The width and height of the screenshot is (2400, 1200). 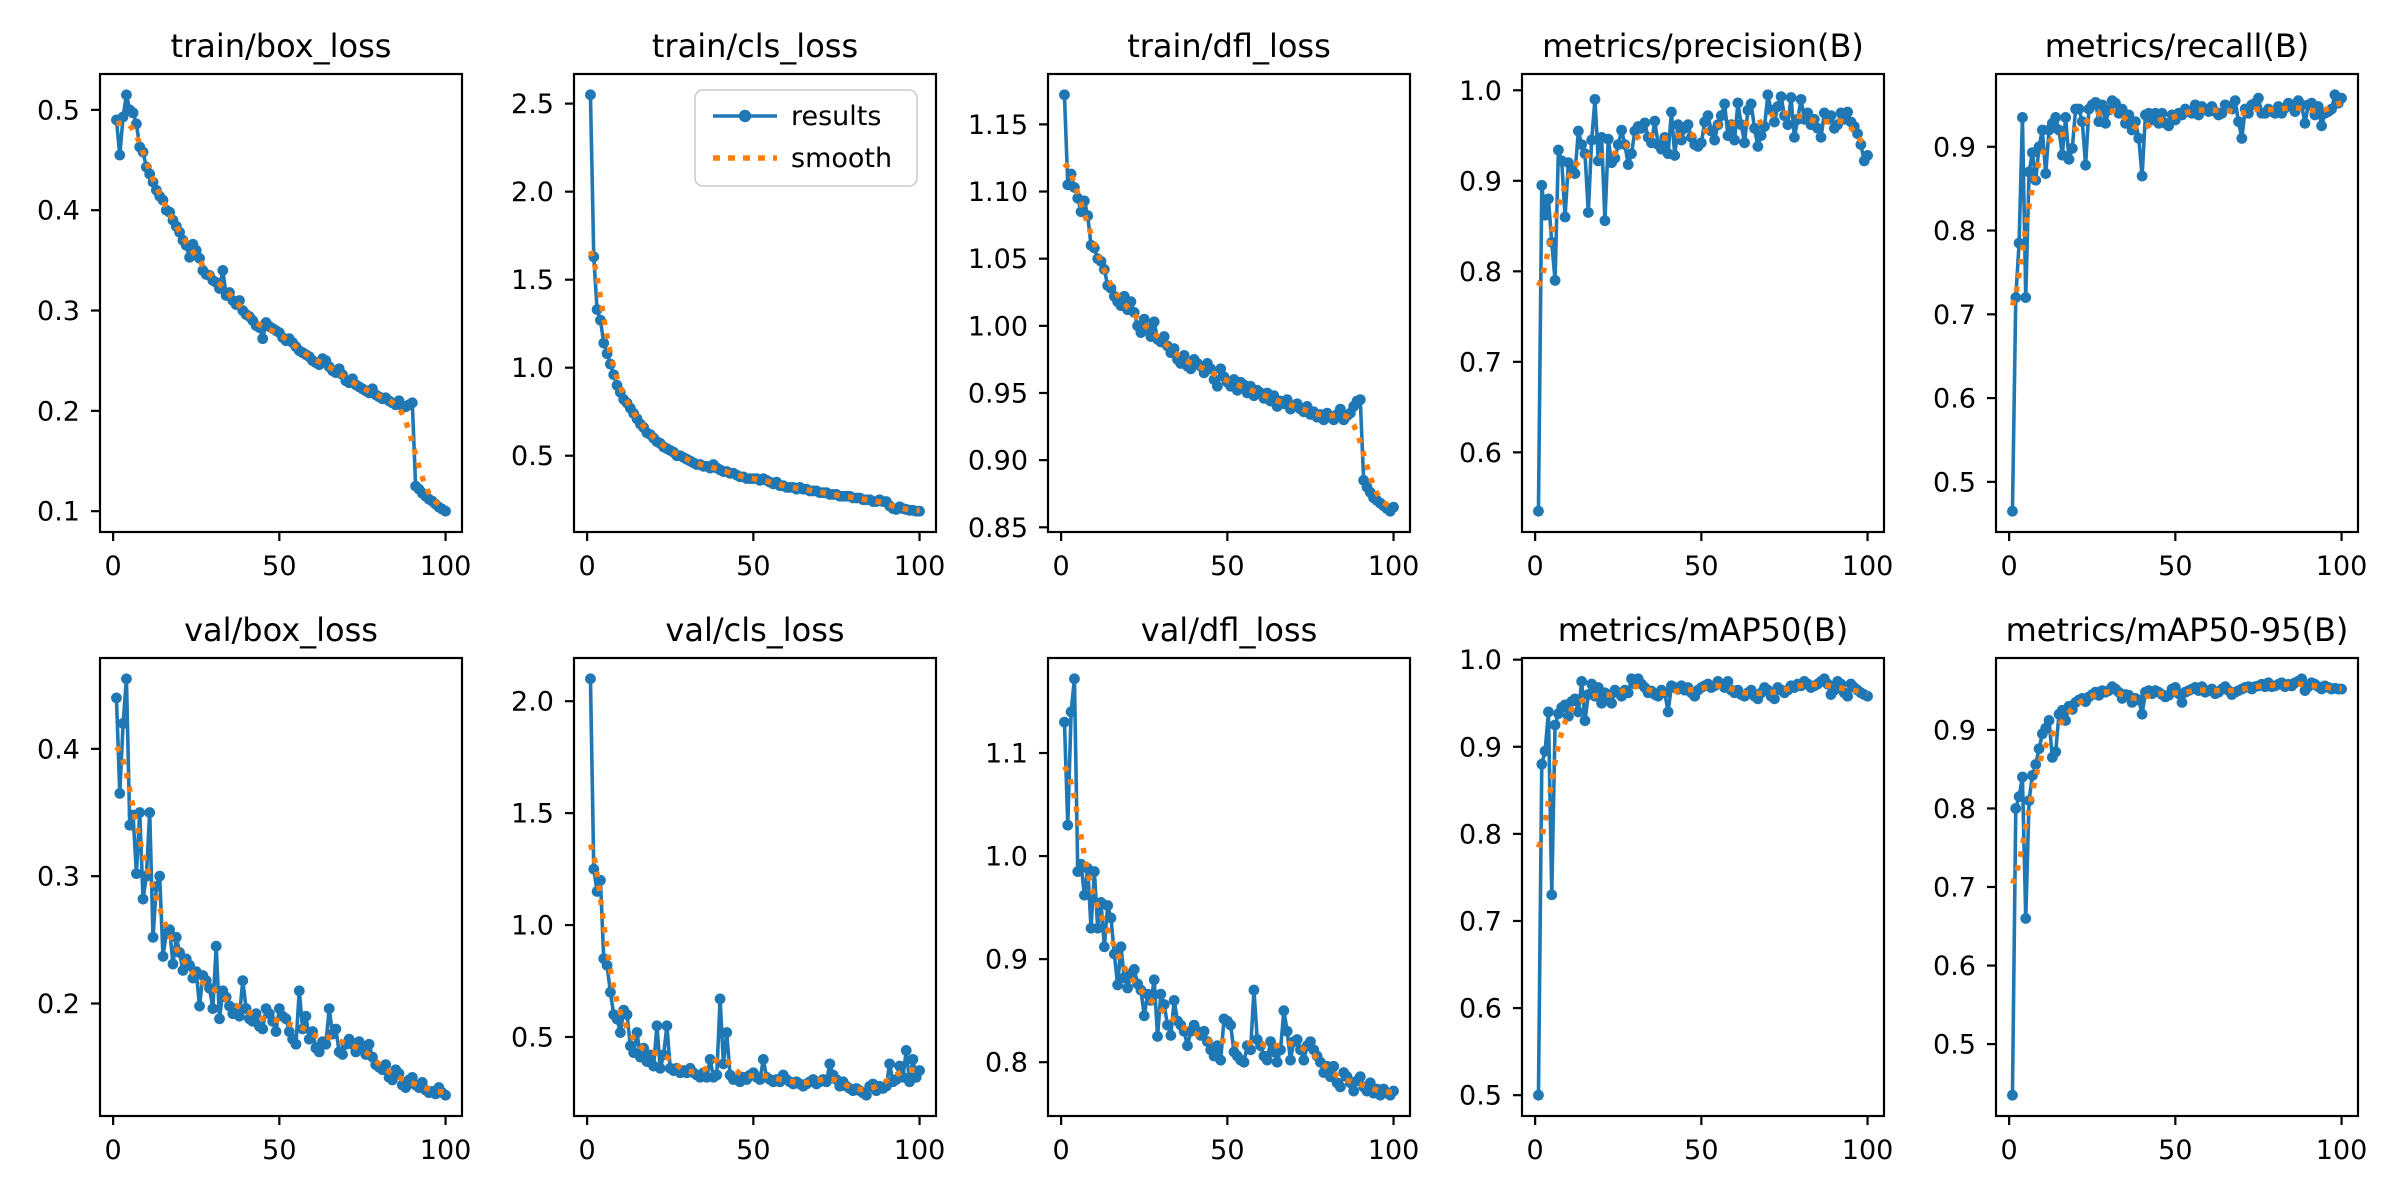 I want to click on subplot-train-box-loss: train/box_loss 0.1 0.2 0.3 0.4 0.5 0 50 100, so click(x=254, y=304).